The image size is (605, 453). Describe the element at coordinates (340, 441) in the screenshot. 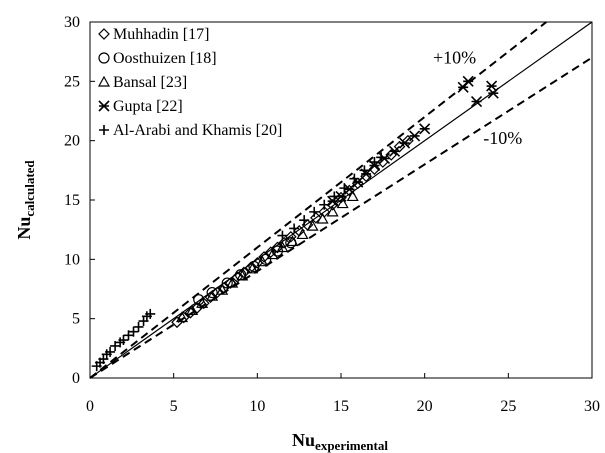

I see `x-axis-title: Nuexperimental` at that location.